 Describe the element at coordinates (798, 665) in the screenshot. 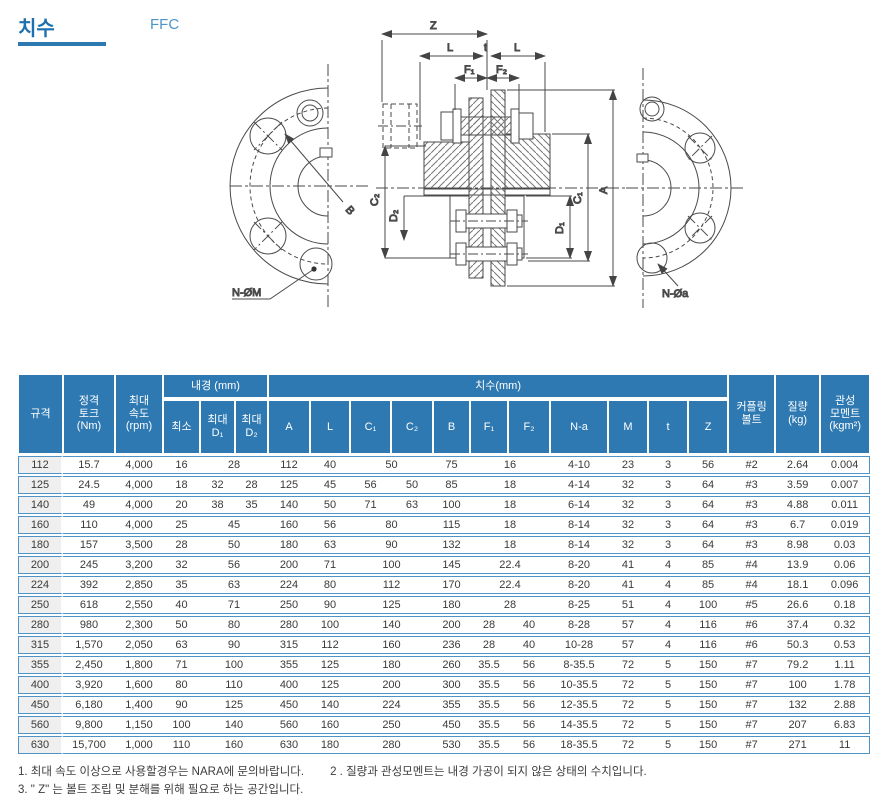

I see `value-cell: 79.2` at that location.